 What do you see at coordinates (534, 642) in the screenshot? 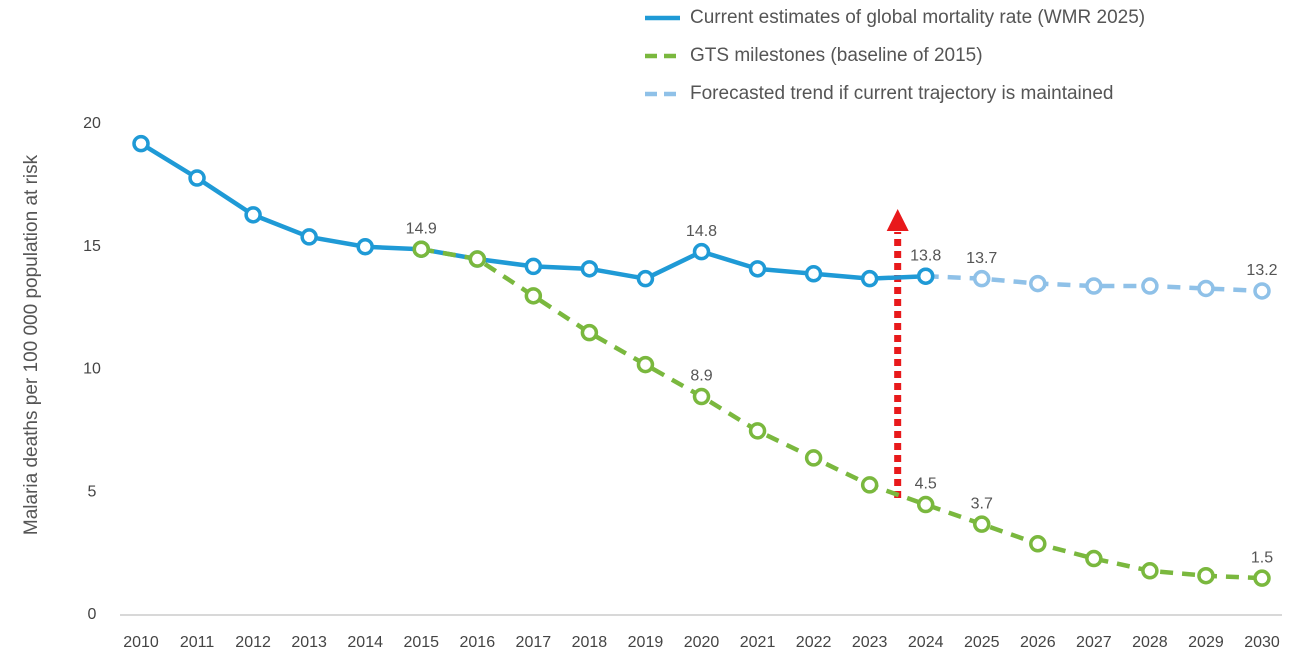
I see `x-tick-label: 2017` at bounding box center [534, 642].